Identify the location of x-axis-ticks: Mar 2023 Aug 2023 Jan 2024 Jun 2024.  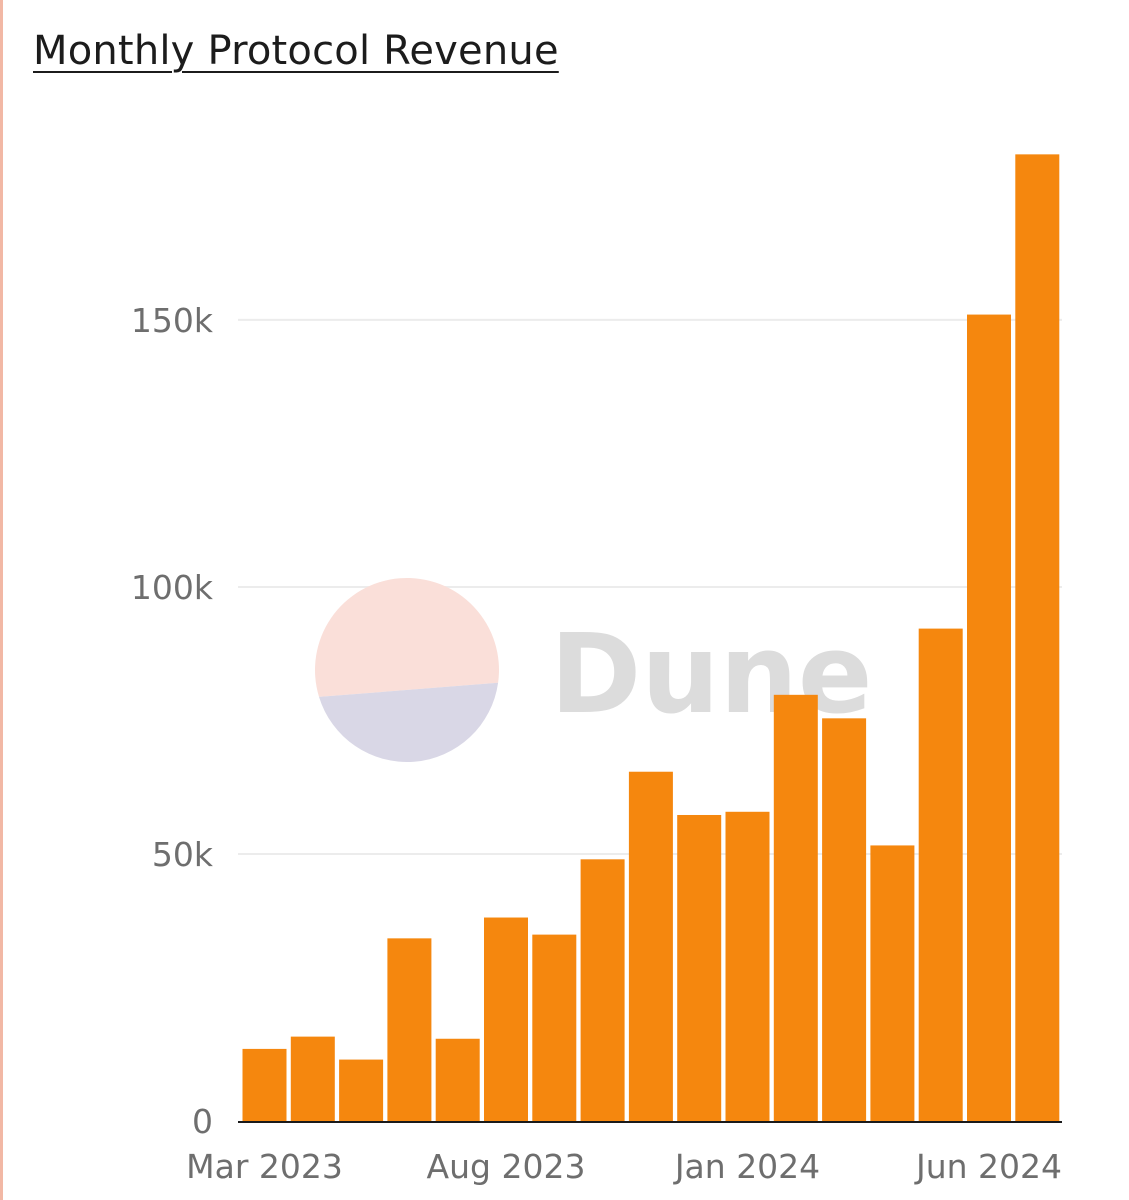
(624, 1166).